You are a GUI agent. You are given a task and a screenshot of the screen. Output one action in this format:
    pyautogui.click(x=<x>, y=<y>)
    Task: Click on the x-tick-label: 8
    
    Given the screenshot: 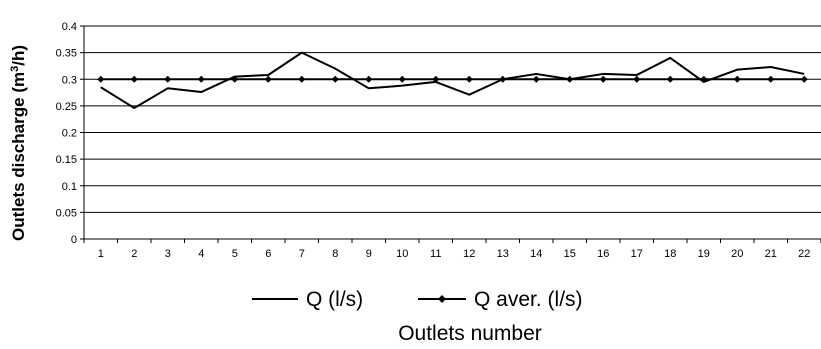 What is the action you would take?
    pyautogui.click(x=335, y=254)
    